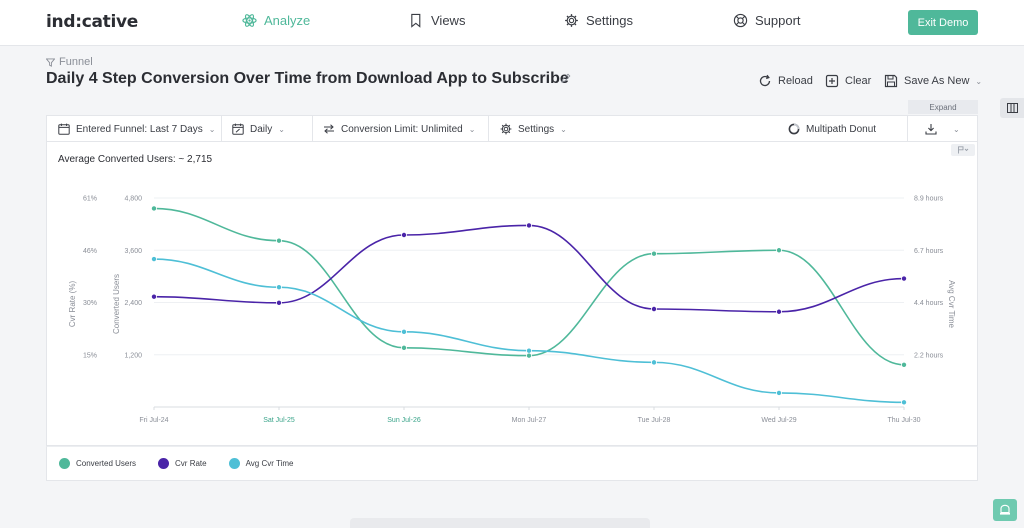 The width and height of the screenshot is (1024, 528). Describe the element at coordinates (903, 420) in the screenshot. I see `x-tick-label: Thu Jul-30` at that location.